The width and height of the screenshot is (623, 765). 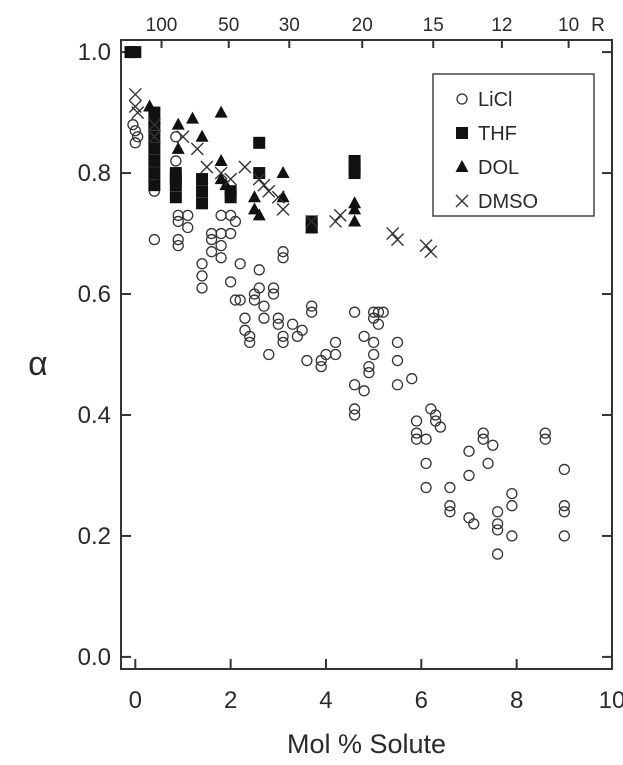 What do you see at coordinates (375, 31) in the screenshot?
I see `top-axis-r: 100 50 30 20 15 12 10 R` at bounding box center [375, 31].